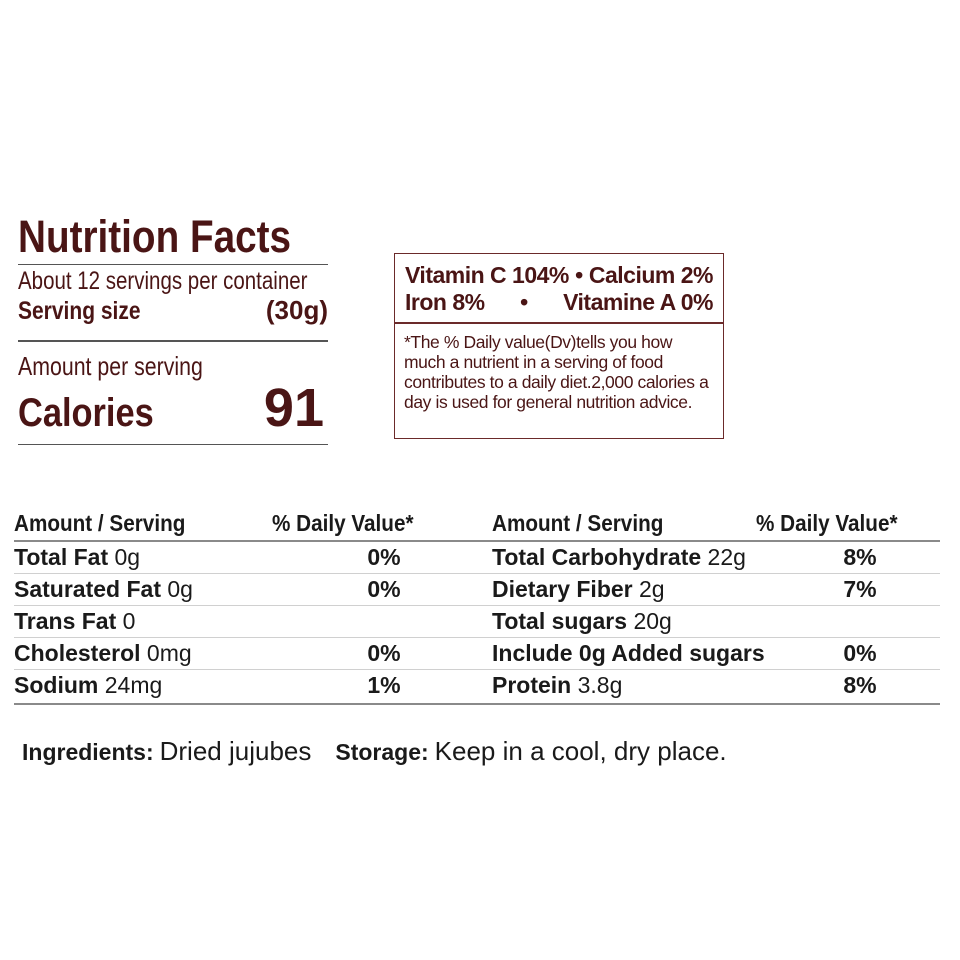  What do you see at coordinates (445, 302) in the screenshot?
I see `iron: Iron 8%` at bounding box center [445, 302].